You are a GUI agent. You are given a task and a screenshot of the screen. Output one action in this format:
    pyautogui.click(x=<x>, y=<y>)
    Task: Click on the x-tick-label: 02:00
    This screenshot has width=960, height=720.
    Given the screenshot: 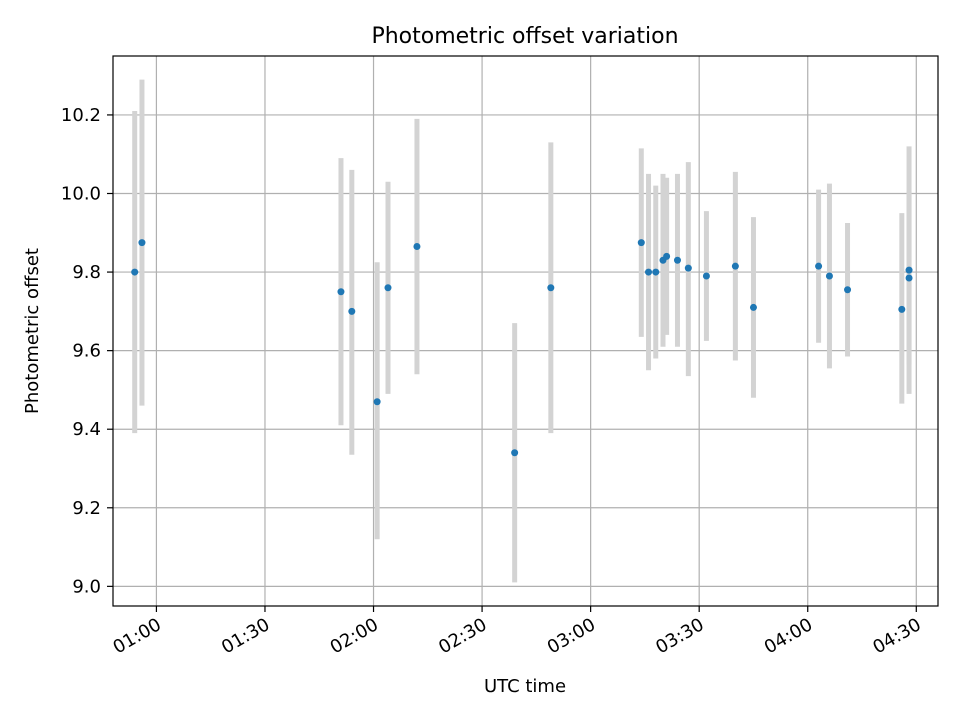 What is the action you would take?
    pyautogui.click(x=354, y=636)
    